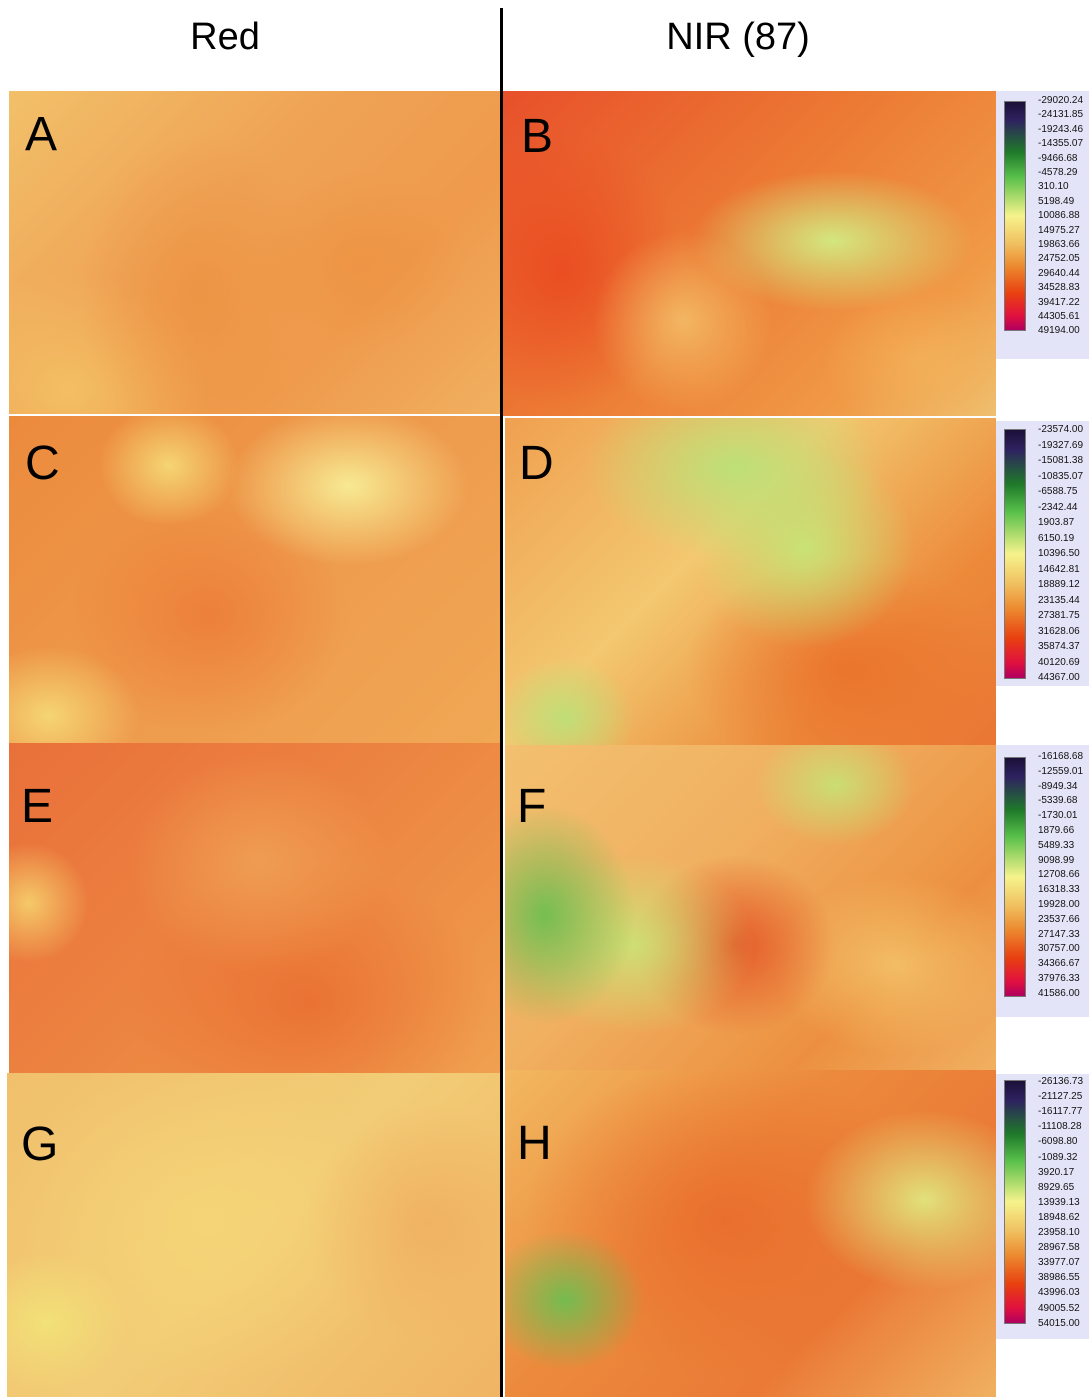 The width and height of the screenshot is (1089, 1397). Describe the element at coordinates (738, 37) in the screenshot. I see `column-header-nir: NIR (87)` at that location.